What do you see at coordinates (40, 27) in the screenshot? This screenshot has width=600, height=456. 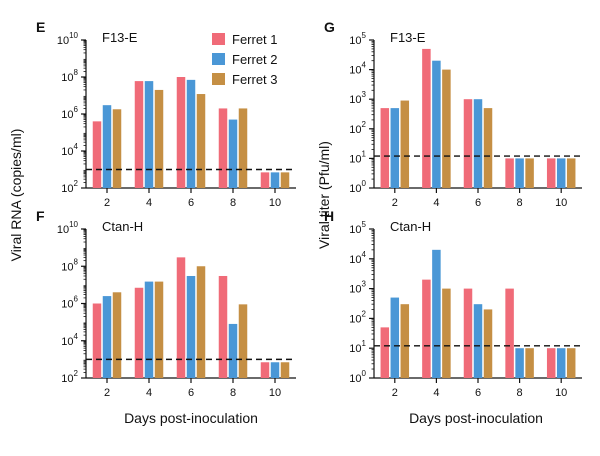 I see `panel-letter: E` at bounding box center [40, 27].